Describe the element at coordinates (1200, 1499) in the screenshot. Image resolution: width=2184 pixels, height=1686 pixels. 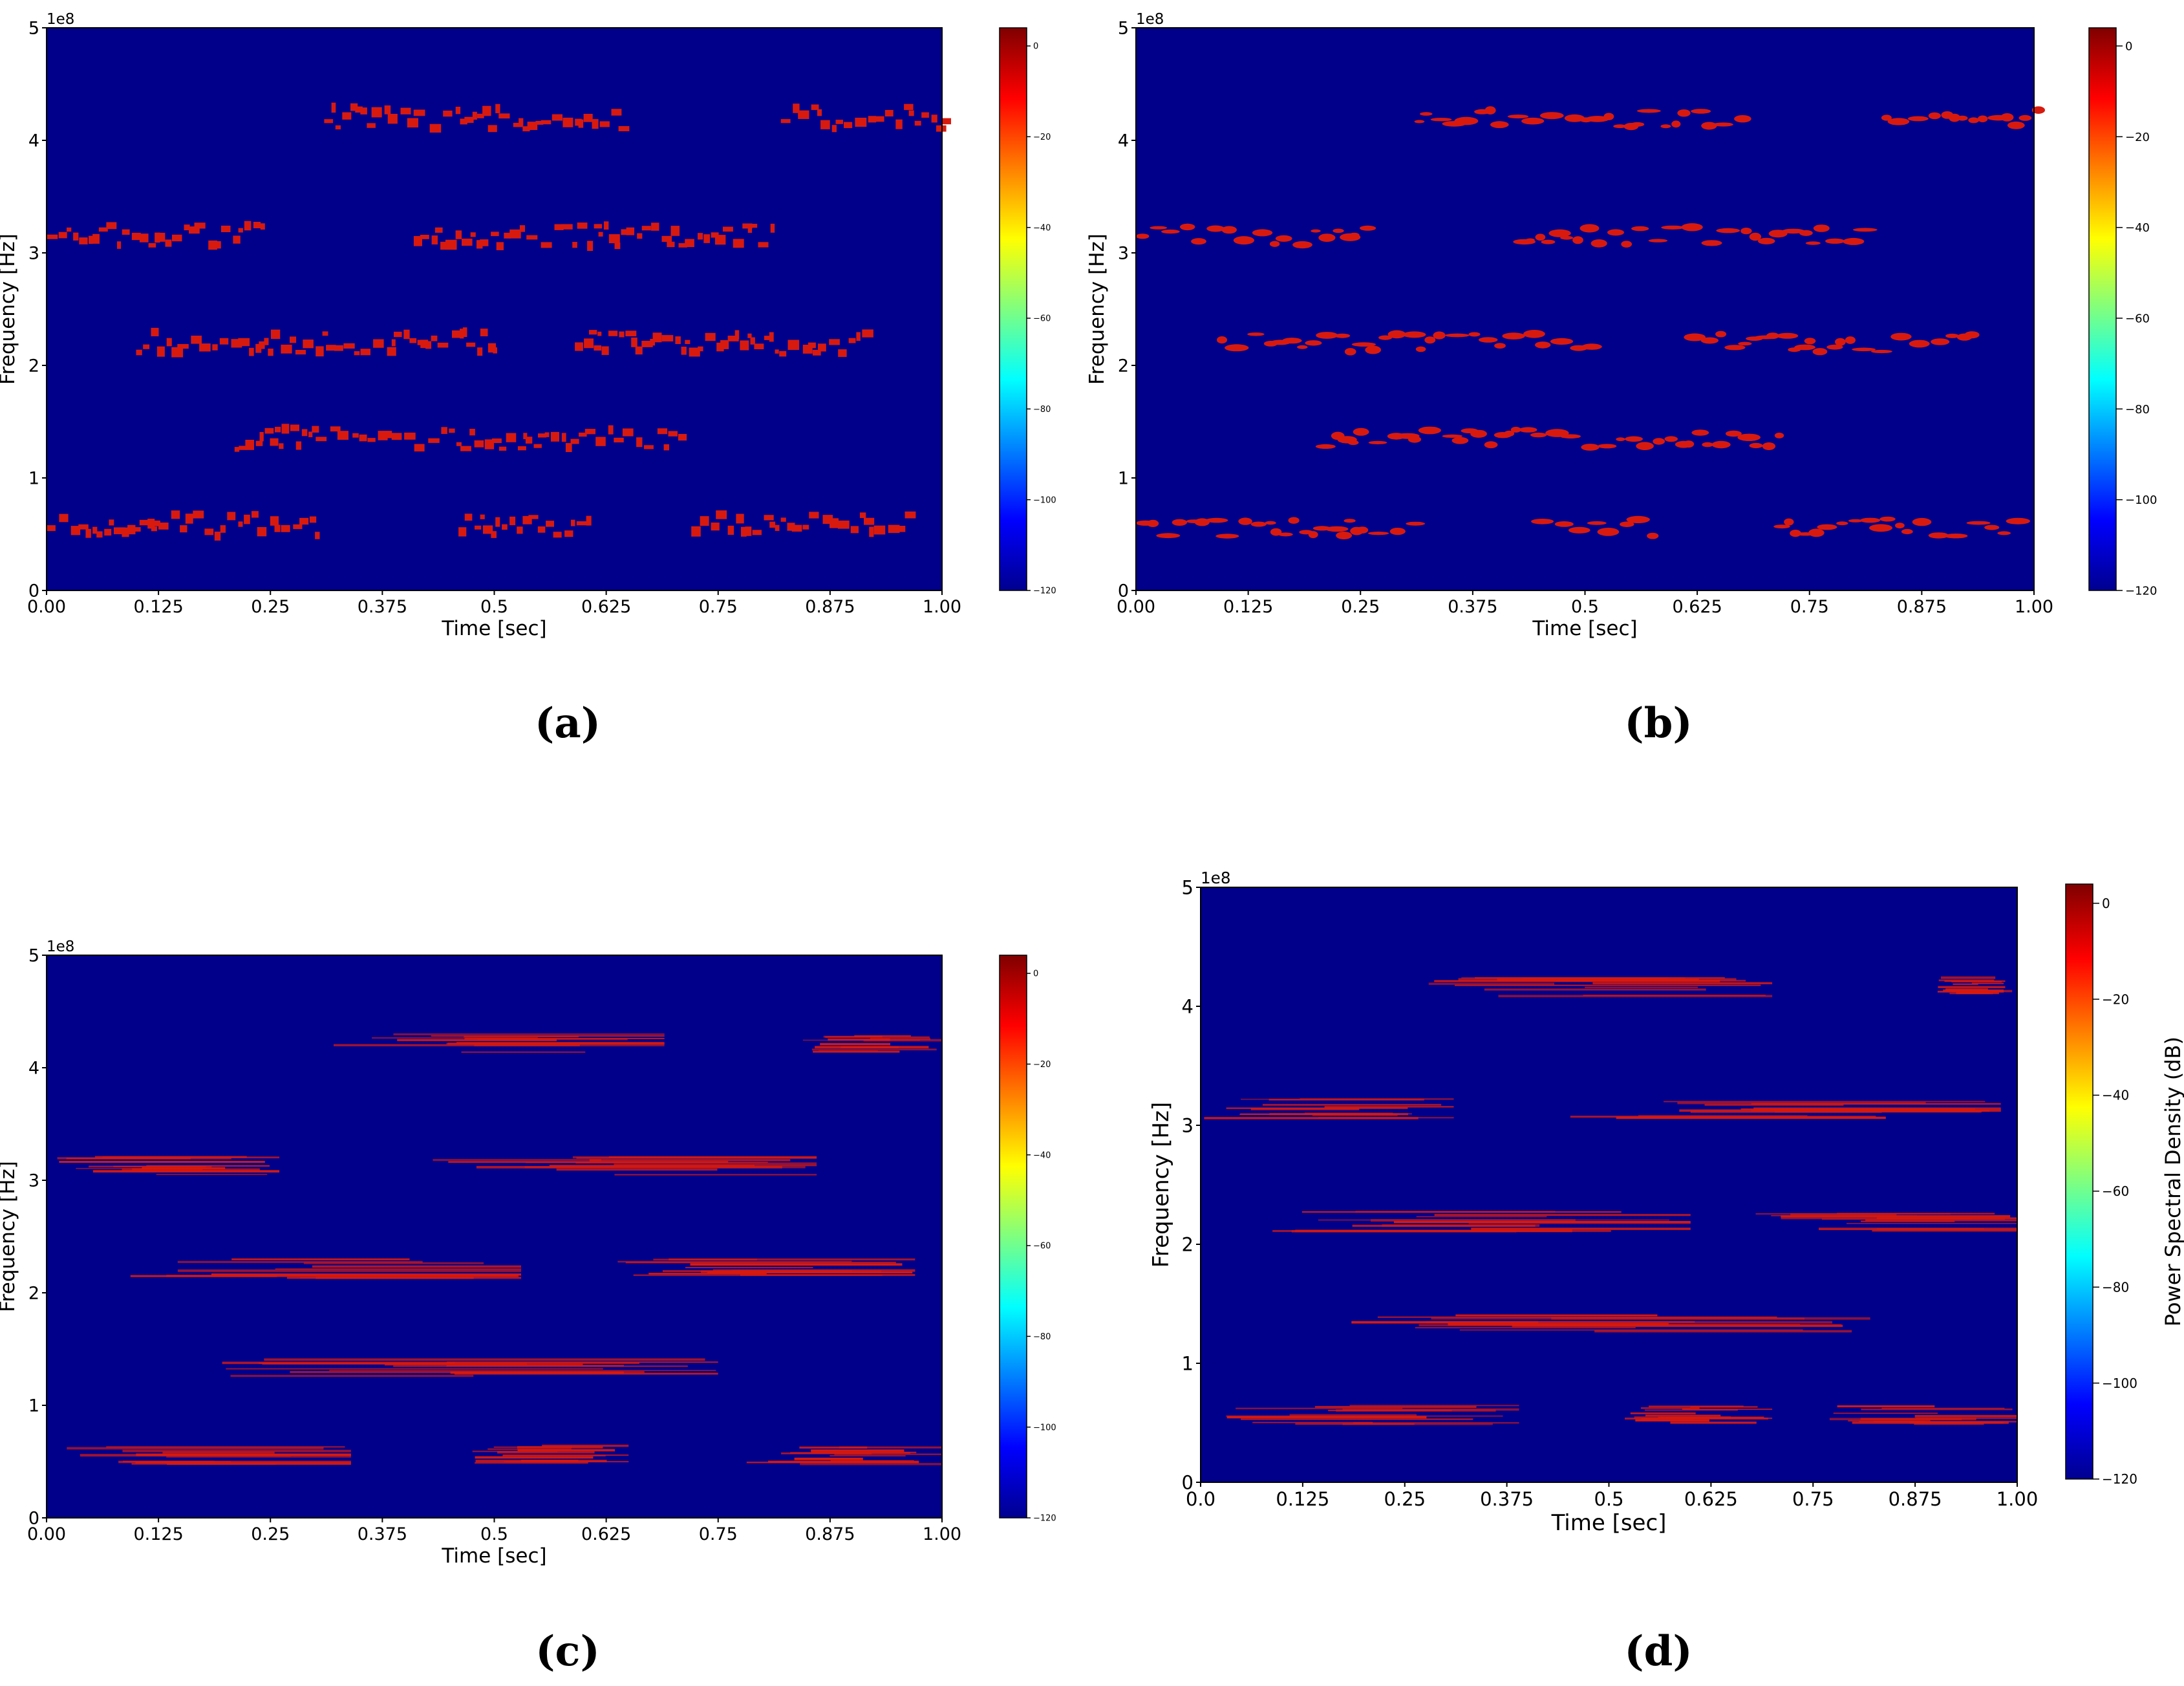
I see `x-tick-label: 0.0` at that location.